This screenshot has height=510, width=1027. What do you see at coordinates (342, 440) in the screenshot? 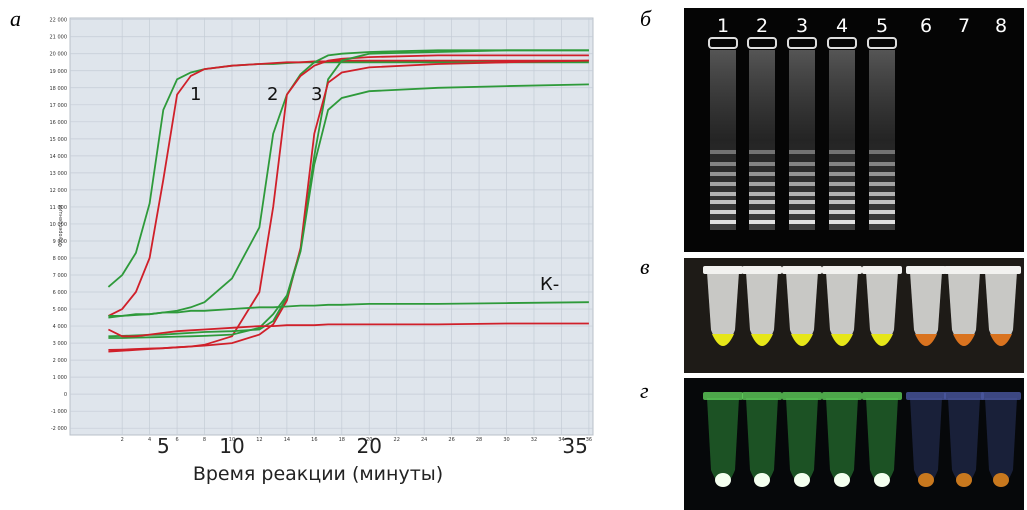
I see `x-tick-label: 18` at bounding box center [342, 440].